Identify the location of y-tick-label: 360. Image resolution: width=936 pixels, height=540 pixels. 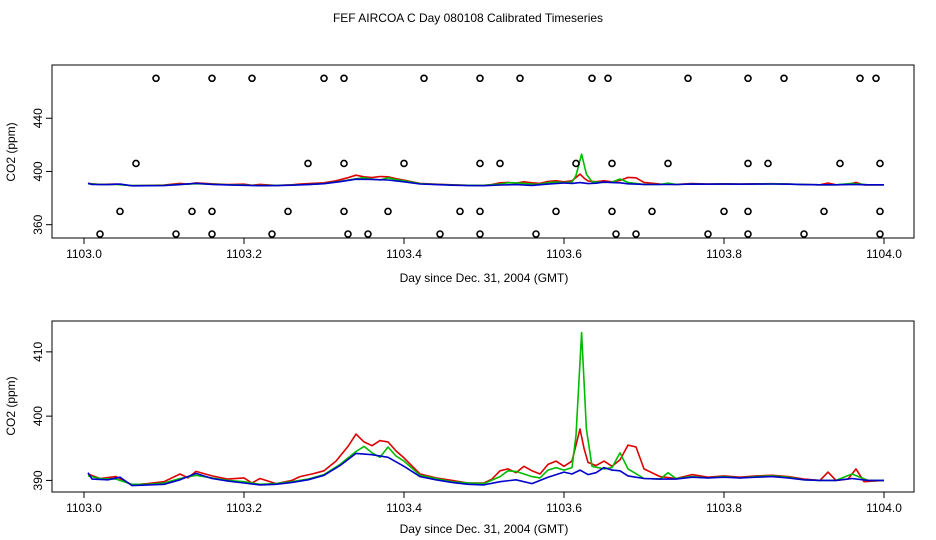
(38, 224).